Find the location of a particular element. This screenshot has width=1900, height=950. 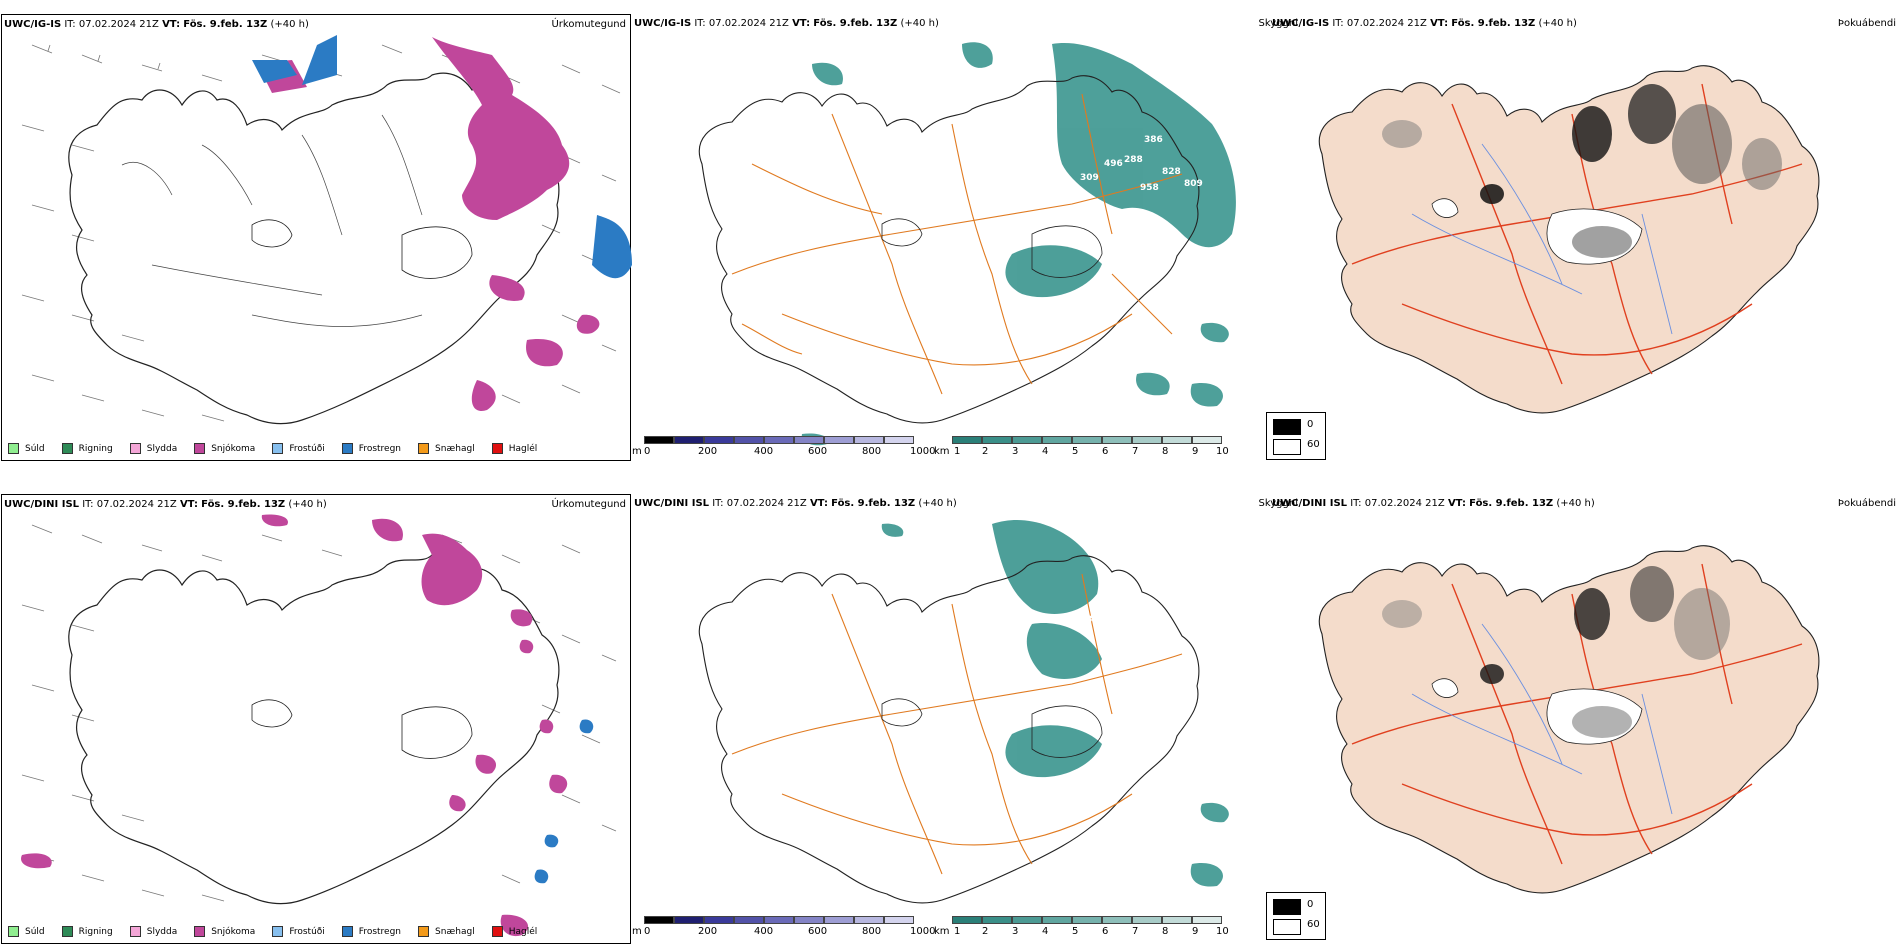

fog-key-row1: 0 60 is located at coordinates (1296, 436).